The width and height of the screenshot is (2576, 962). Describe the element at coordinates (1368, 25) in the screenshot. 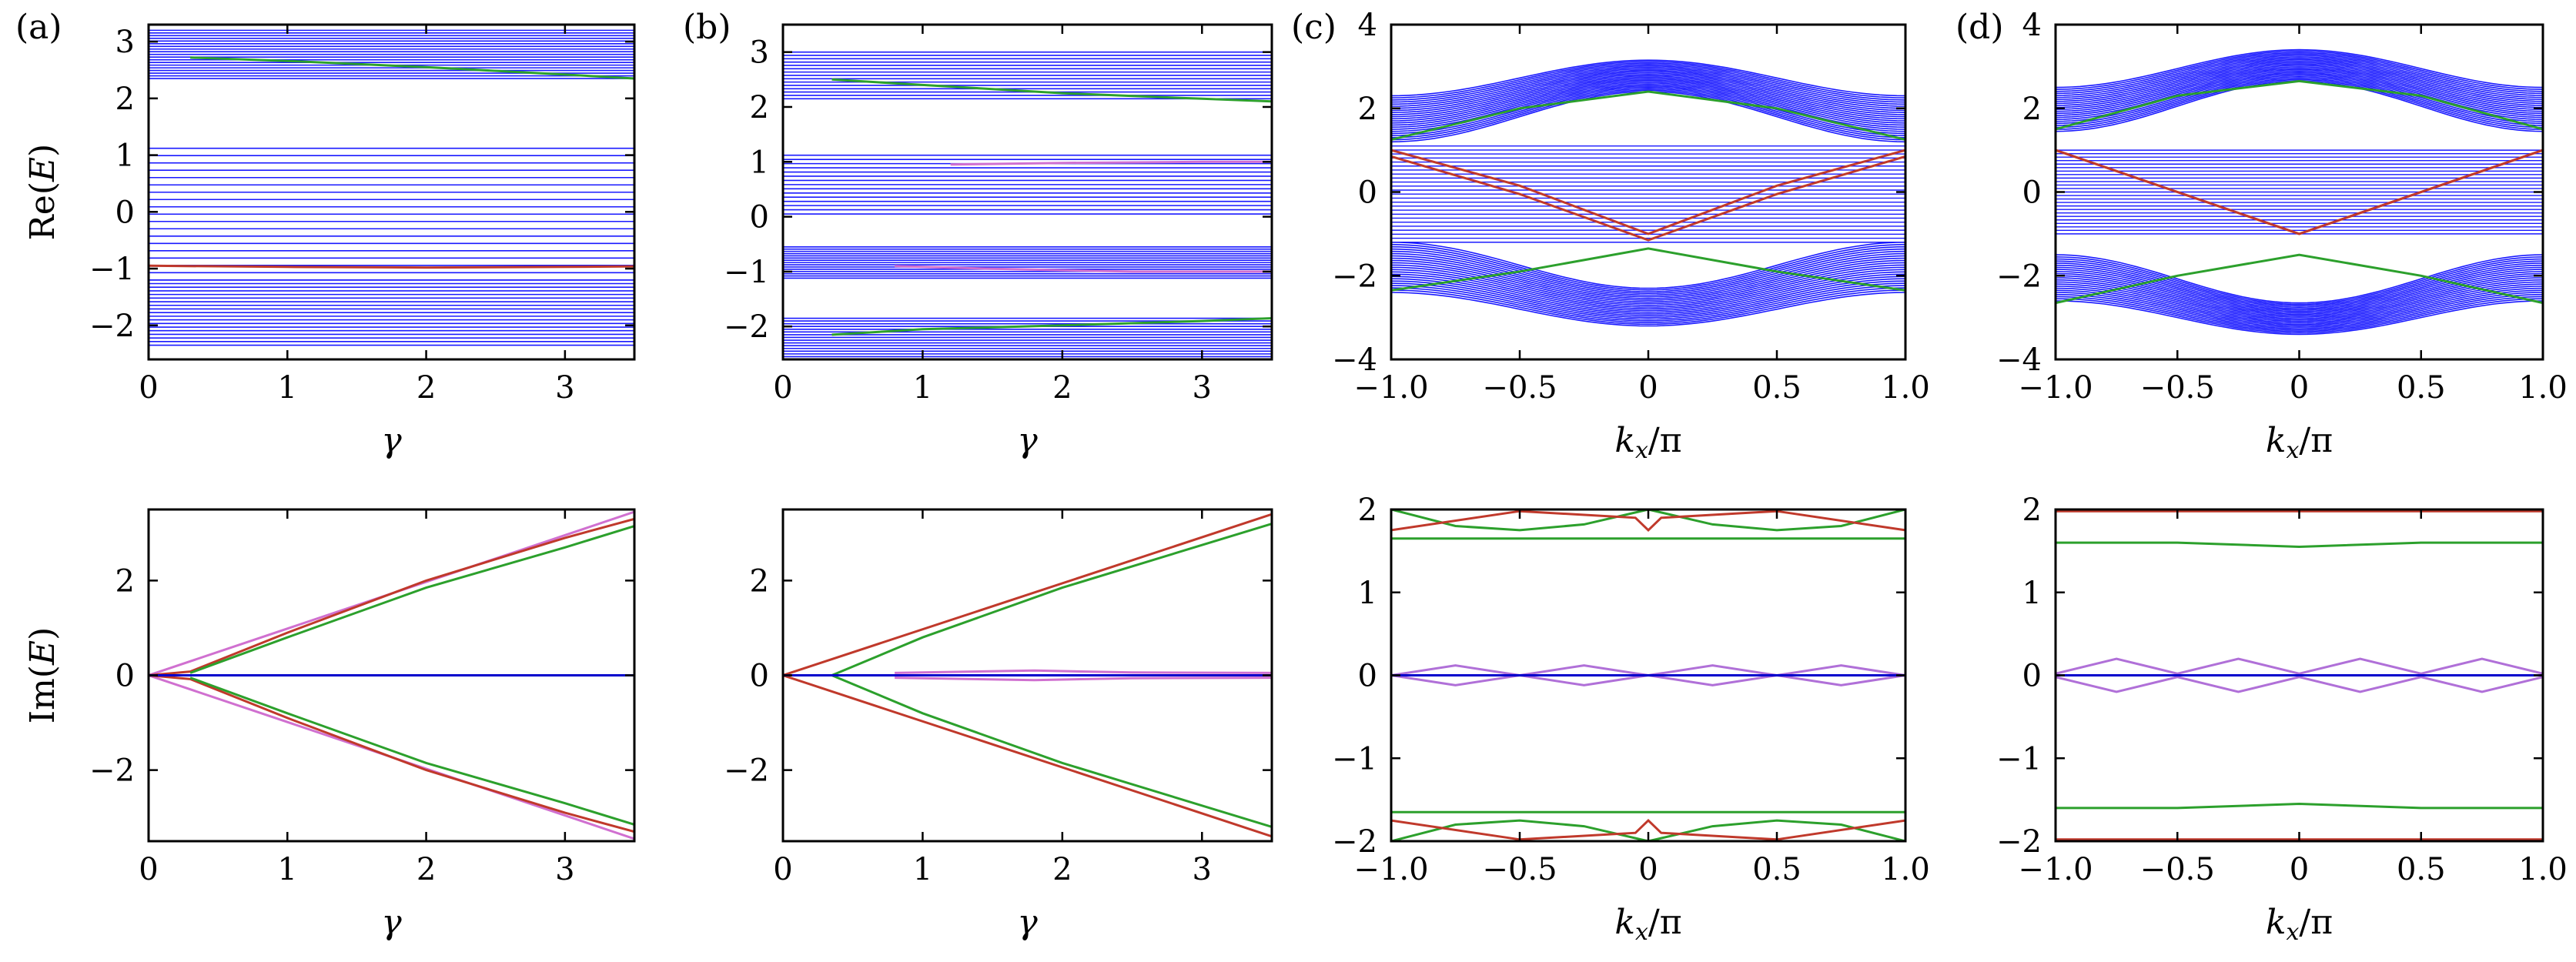

I see `y-tick-label: 4` at that location.